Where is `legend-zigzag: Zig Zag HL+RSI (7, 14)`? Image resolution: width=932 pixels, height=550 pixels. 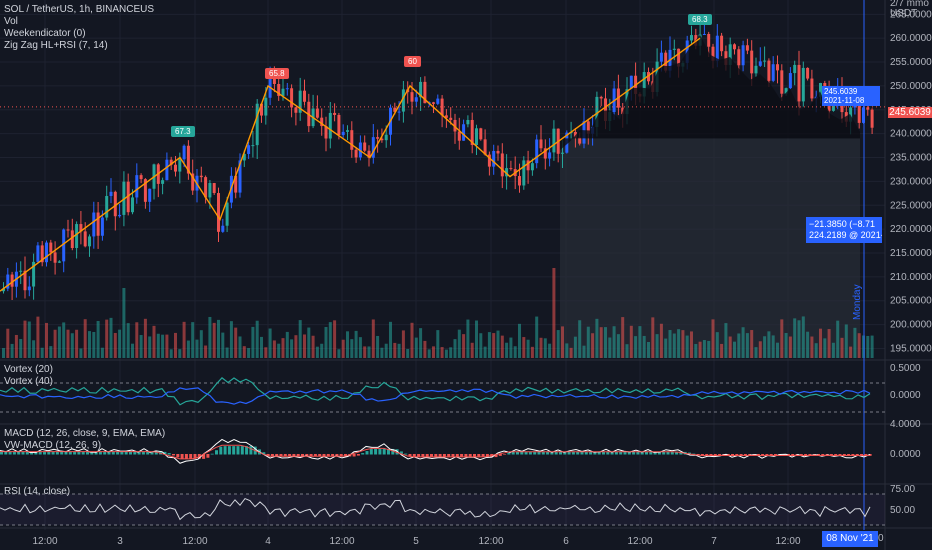
legend-zigzag: Zig Zag HL+RSI (7, 14) is located at coordinates (56, 45).